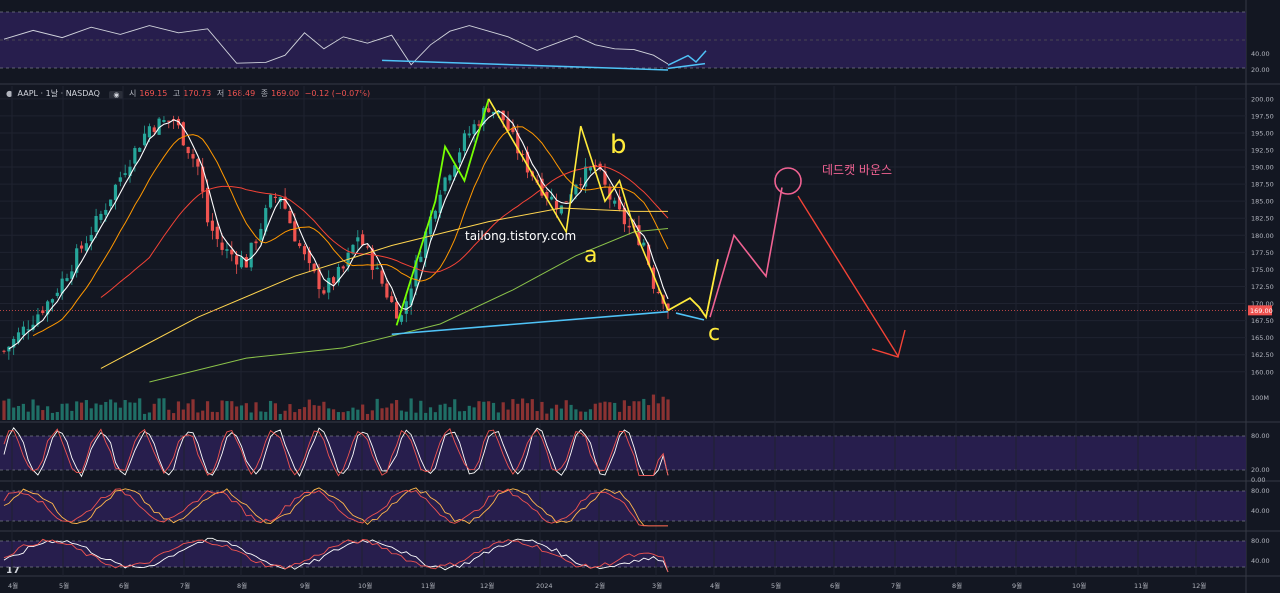  Describe the element at coordinates (58, 93) in the screenshot. I see `symbol-label: AAPL · 1날 · NASDAQ` at that location.